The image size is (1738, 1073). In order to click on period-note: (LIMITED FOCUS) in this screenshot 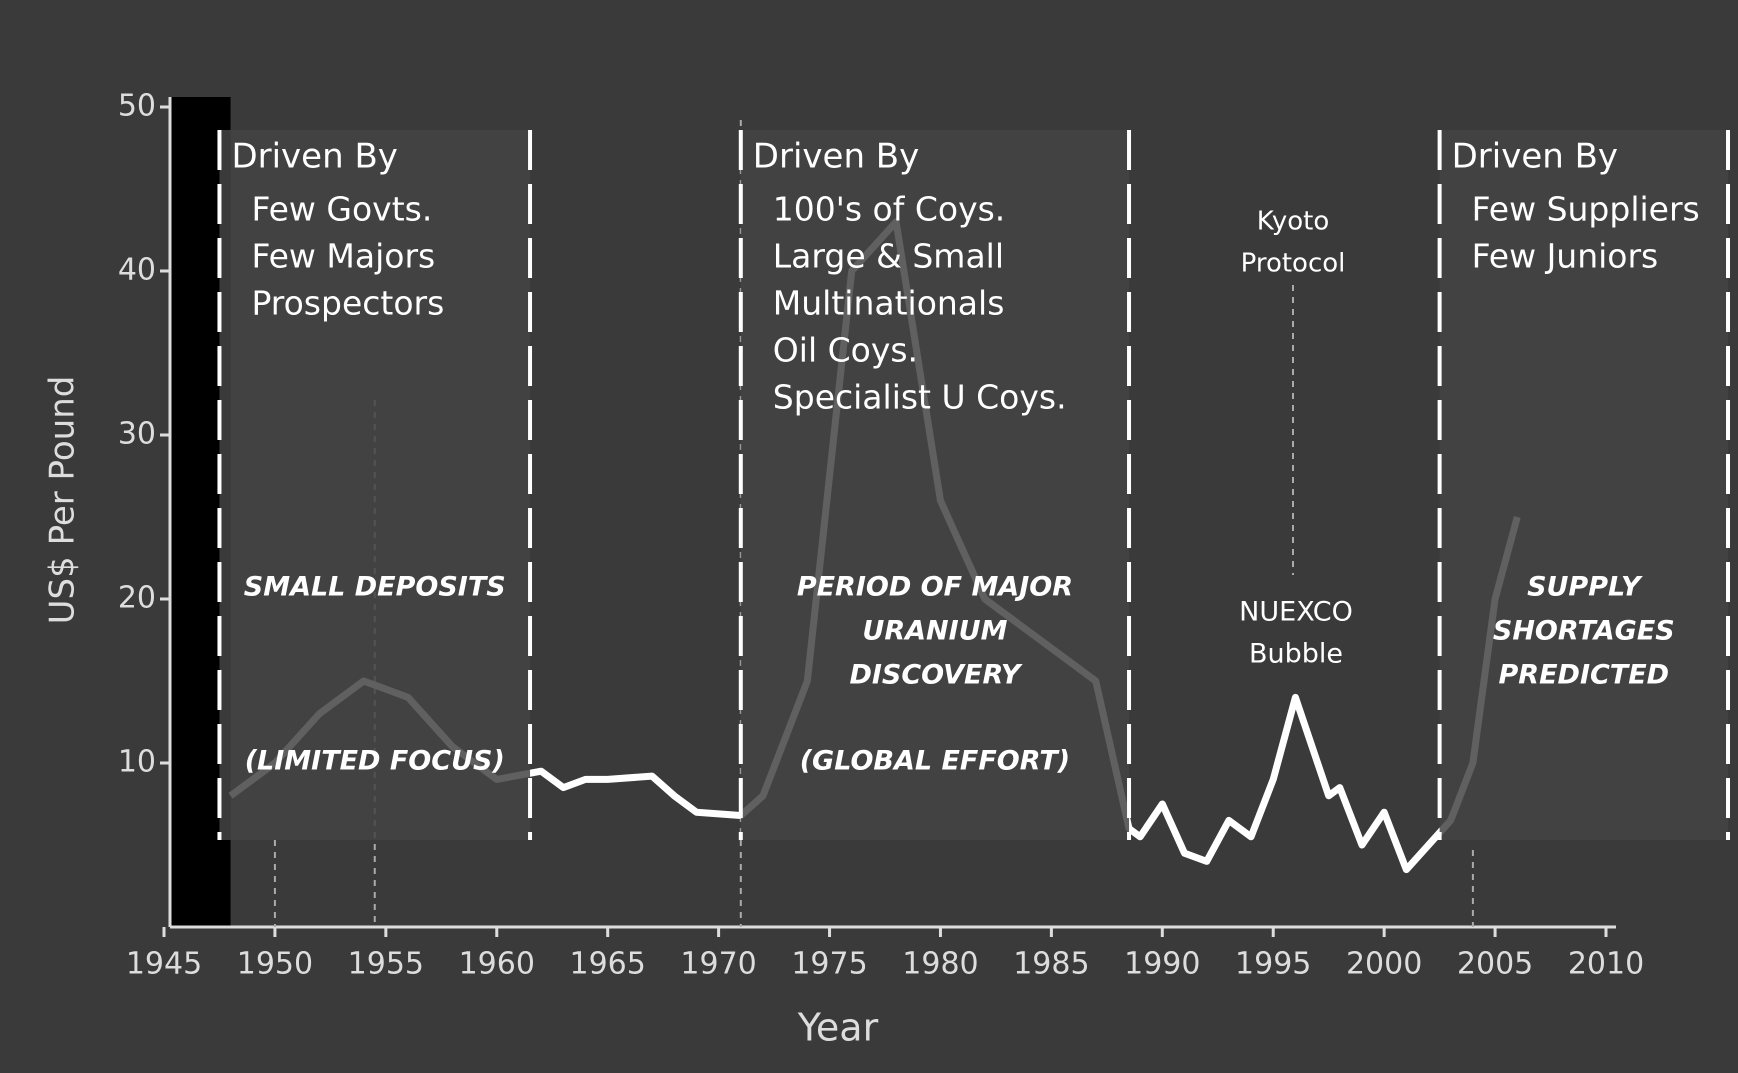, I will do `click(375, 761)`.